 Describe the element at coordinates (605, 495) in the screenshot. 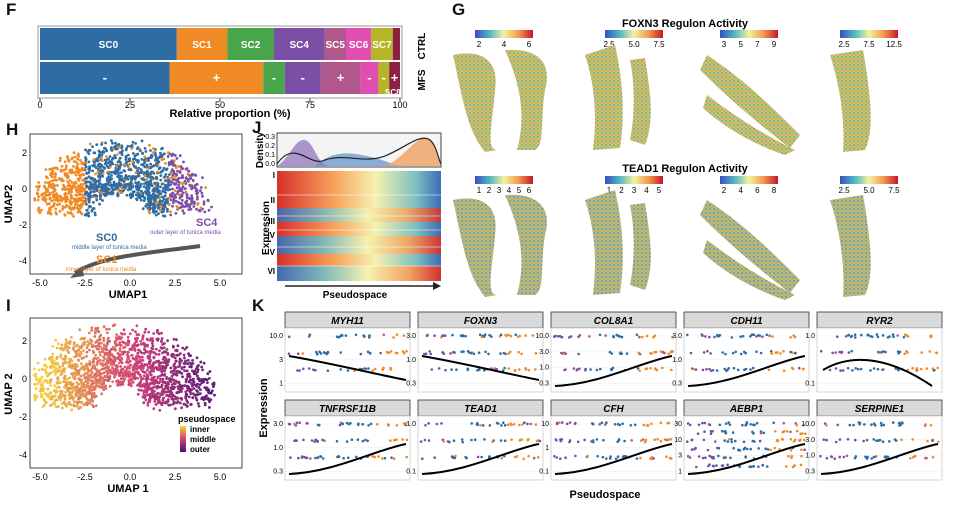

I see `k-xlabel: Pseudospace` at that location.